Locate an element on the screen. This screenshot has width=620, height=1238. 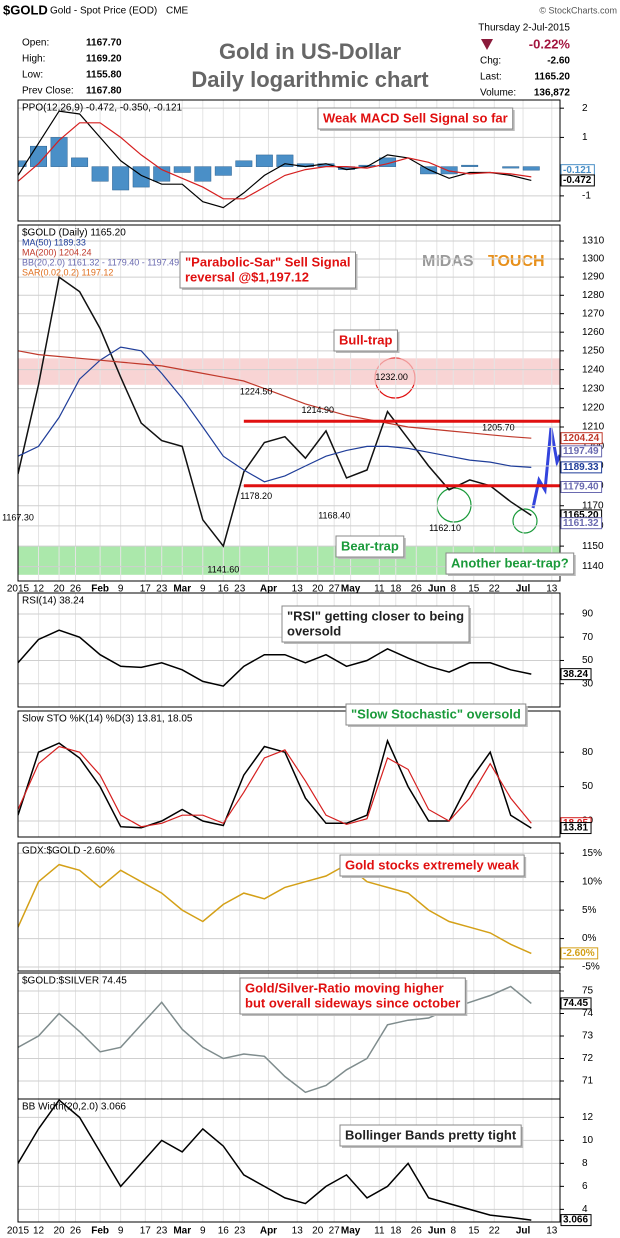
change: -0.22% is located at coordinates (550, 43).